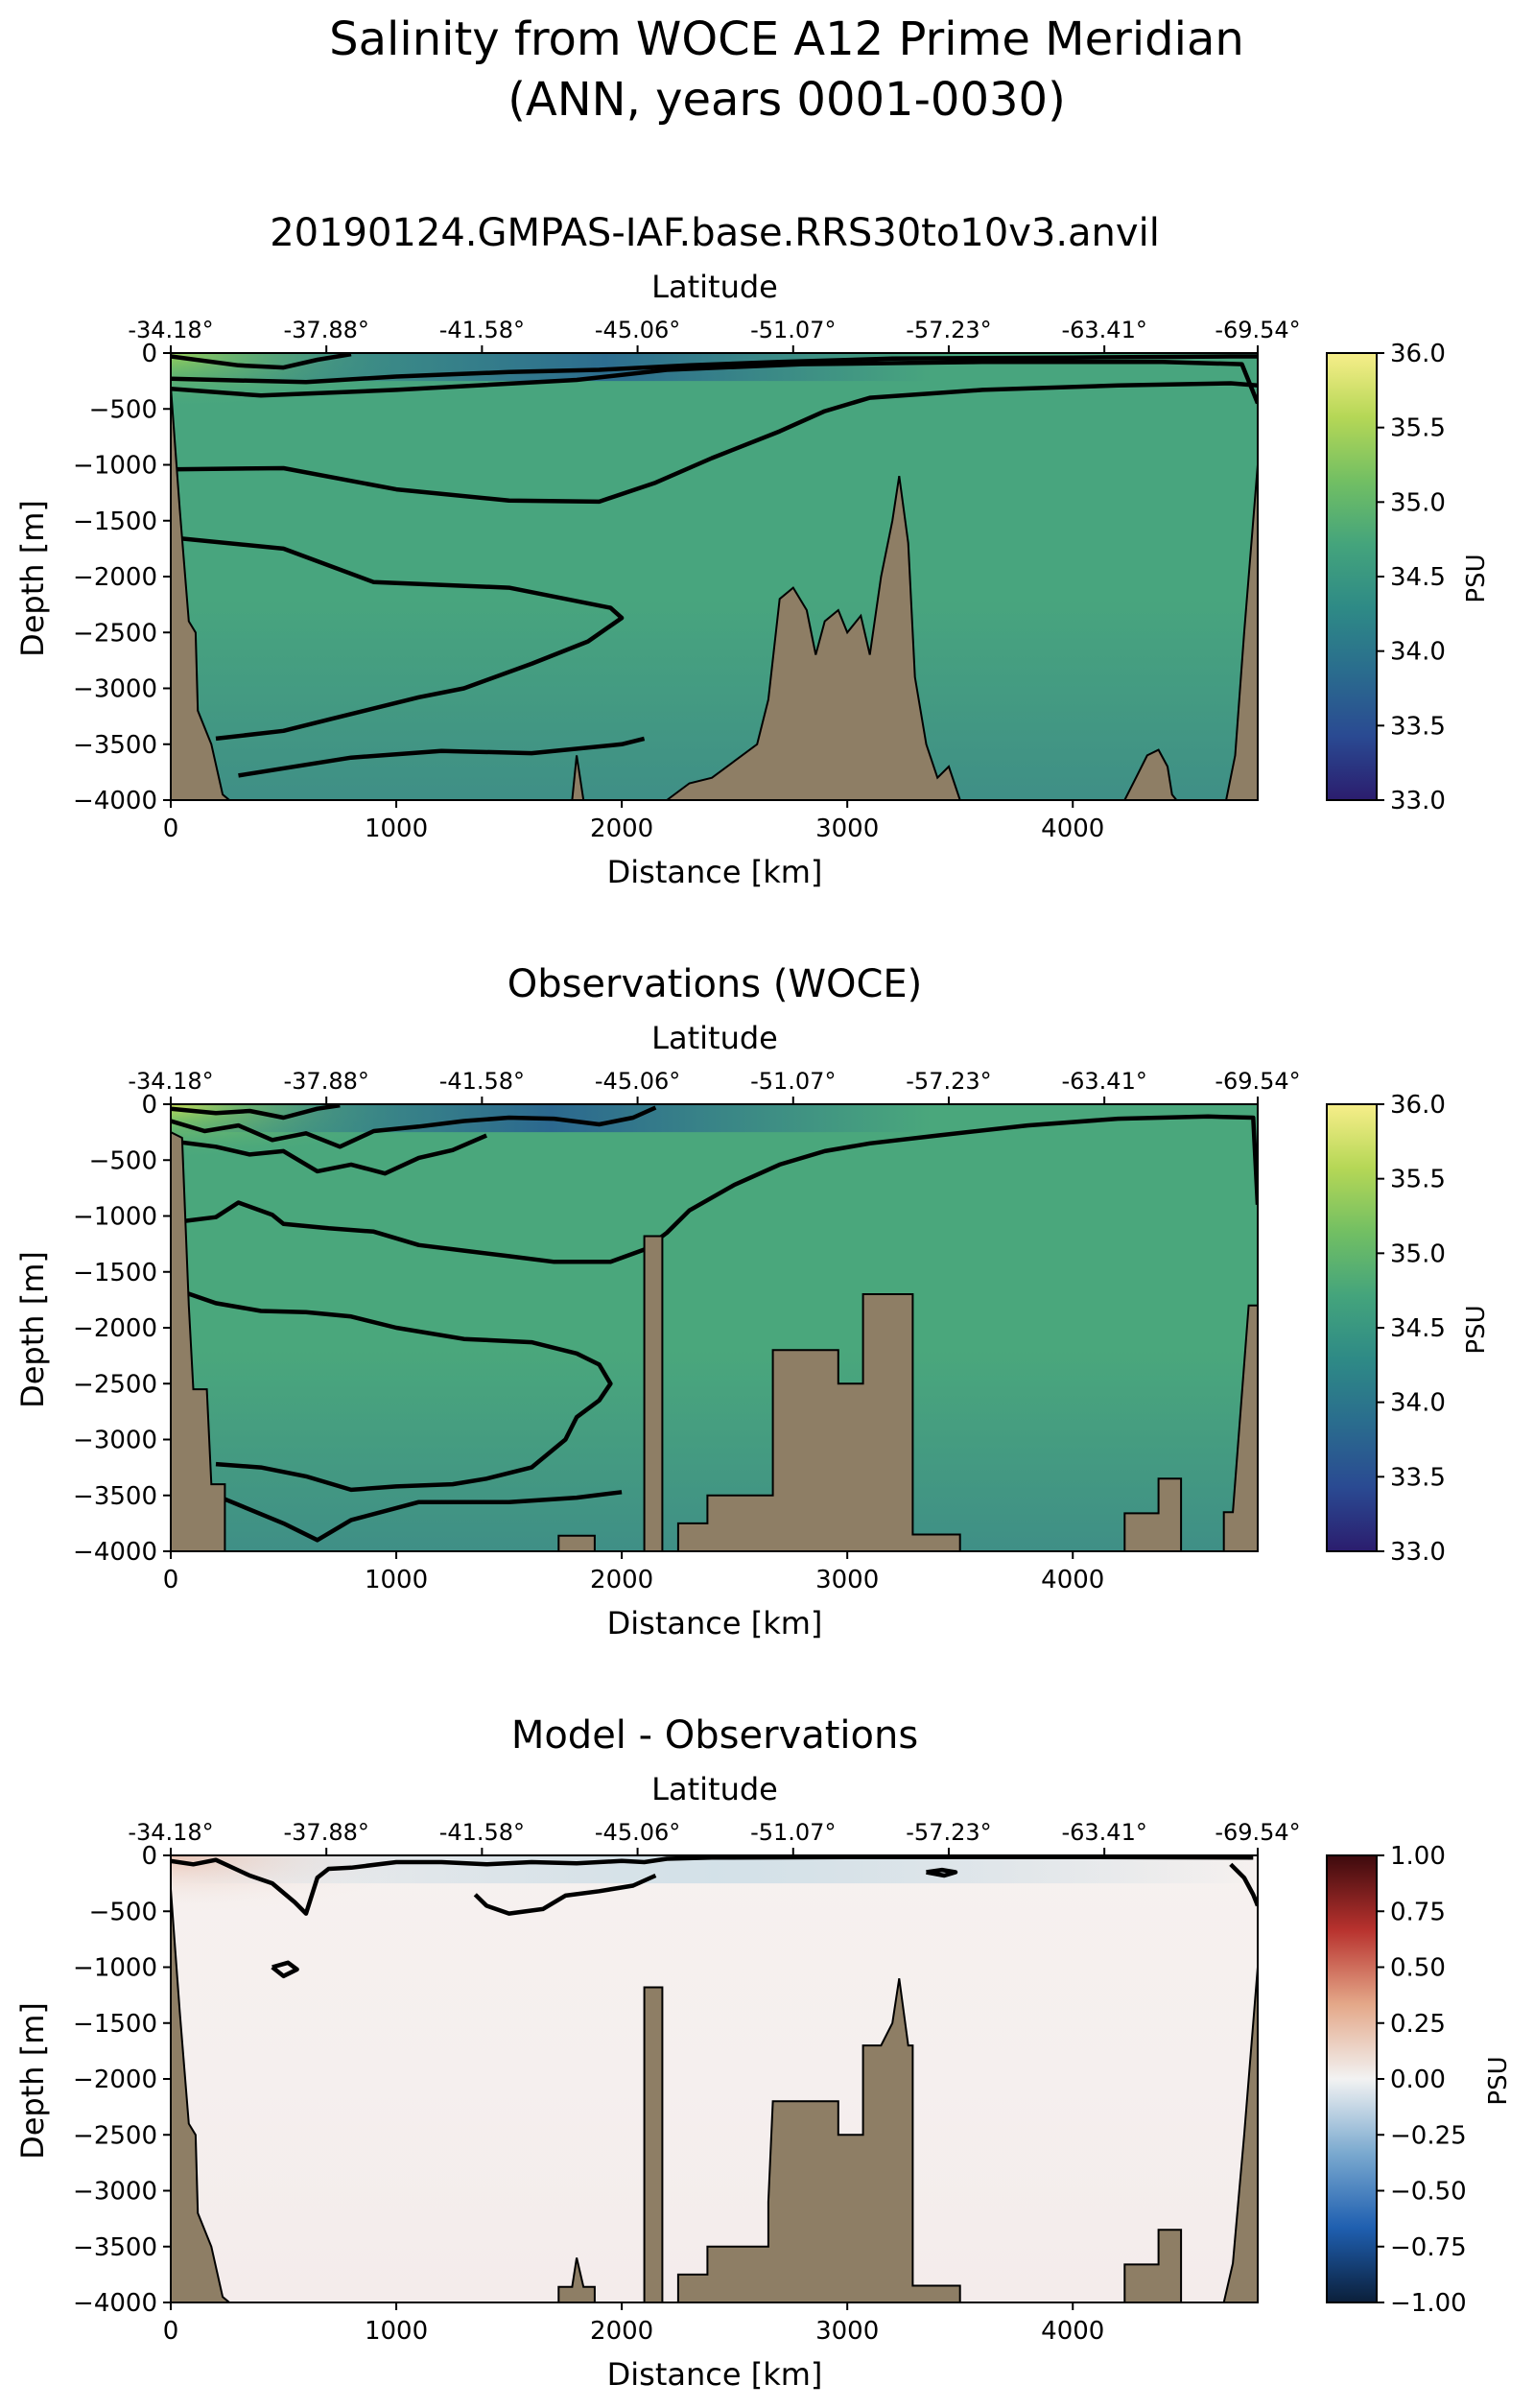 The height and width of the screenshot is (2408, 1534). What do you see at coordinates (115, 1441) in the screenshot?
I see `y-tick-label: −3000` at bounding box center [115, 1441].